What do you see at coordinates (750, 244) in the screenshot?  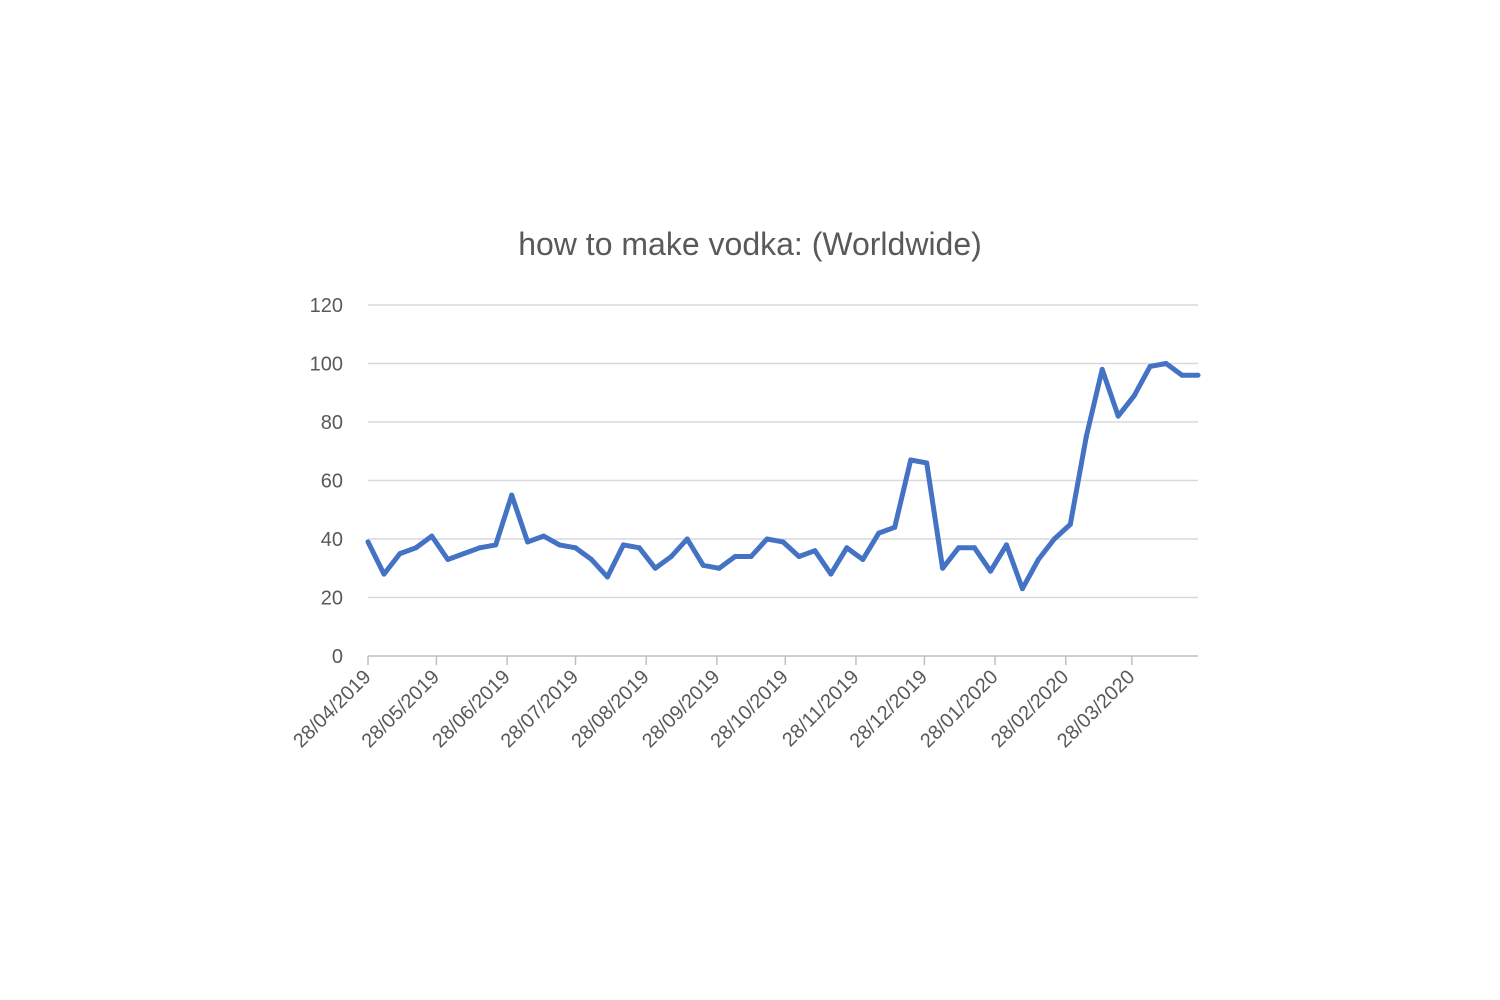 I see `chart-title: how to make vodka: (Worldwide)` at bounding box center [750, 244].